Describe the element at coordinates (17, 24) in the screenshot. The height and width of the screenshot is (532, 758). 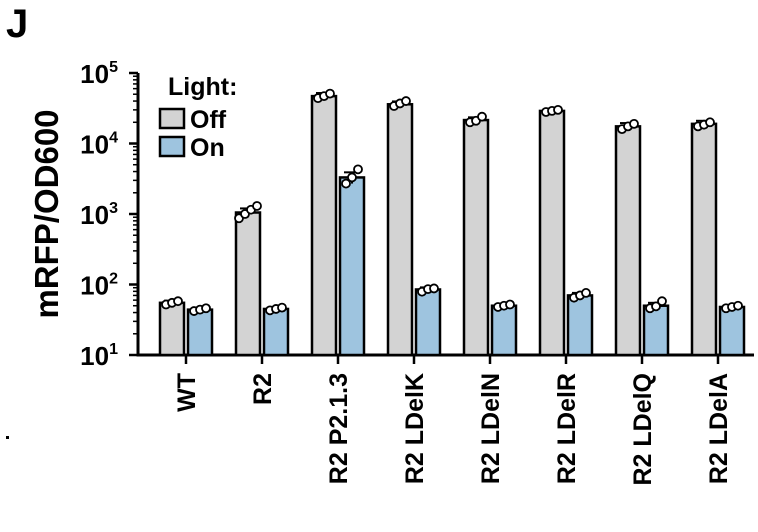
I see `panel-label: J` at that location.